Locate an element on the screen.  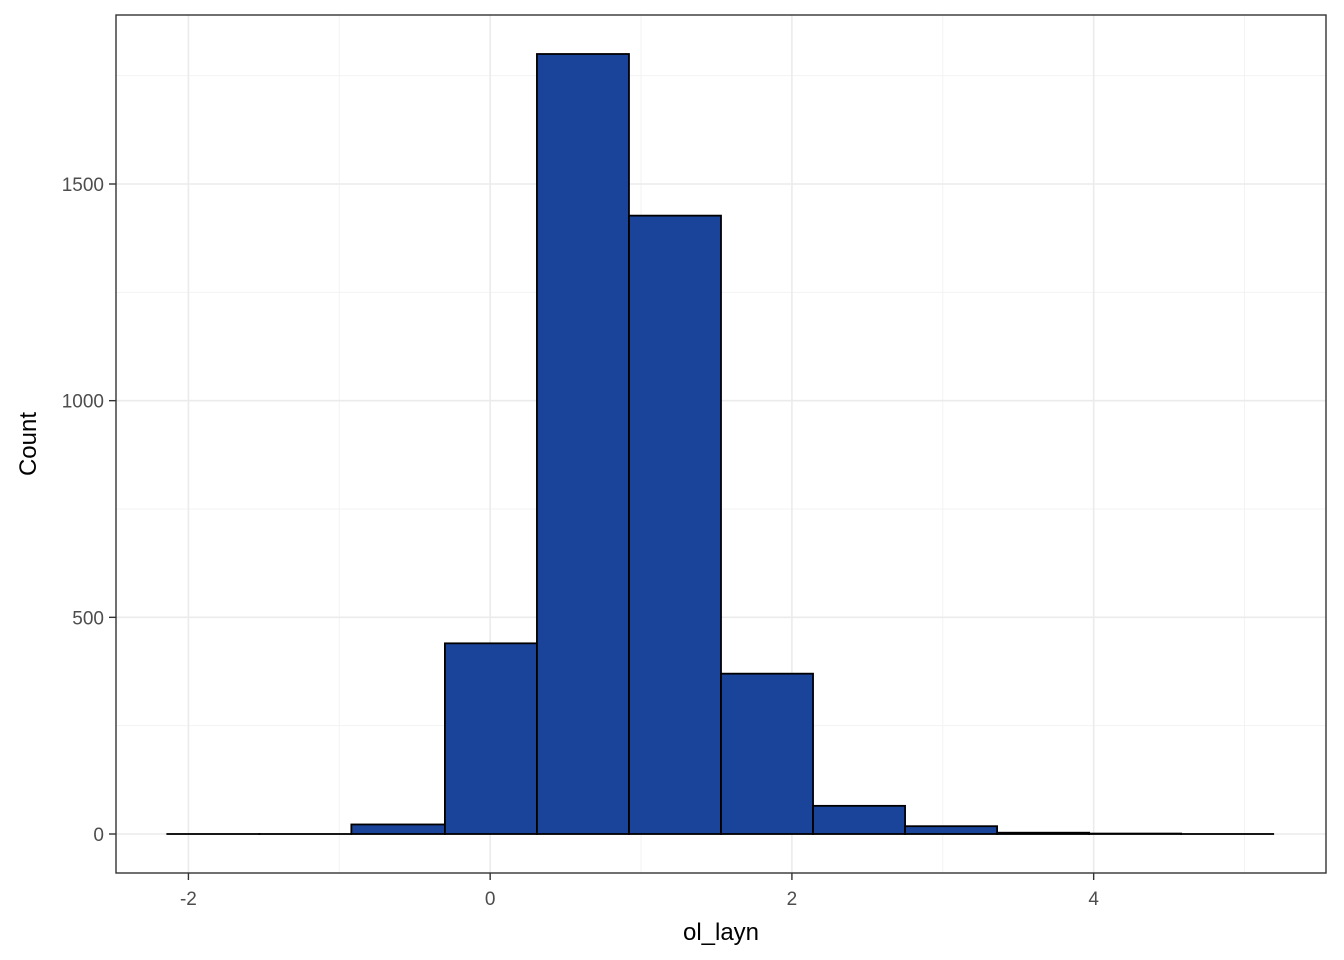
y-axis-title: Count is located at coordinates (28, 444).